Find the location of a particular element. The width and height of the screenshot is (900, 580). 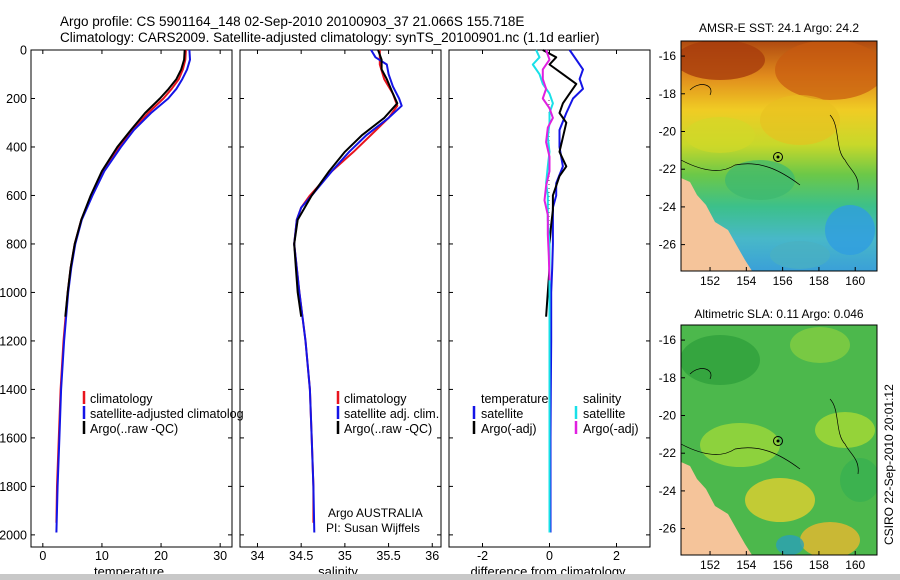

x-tick-label: 2 is located at coordinates (616, 556).